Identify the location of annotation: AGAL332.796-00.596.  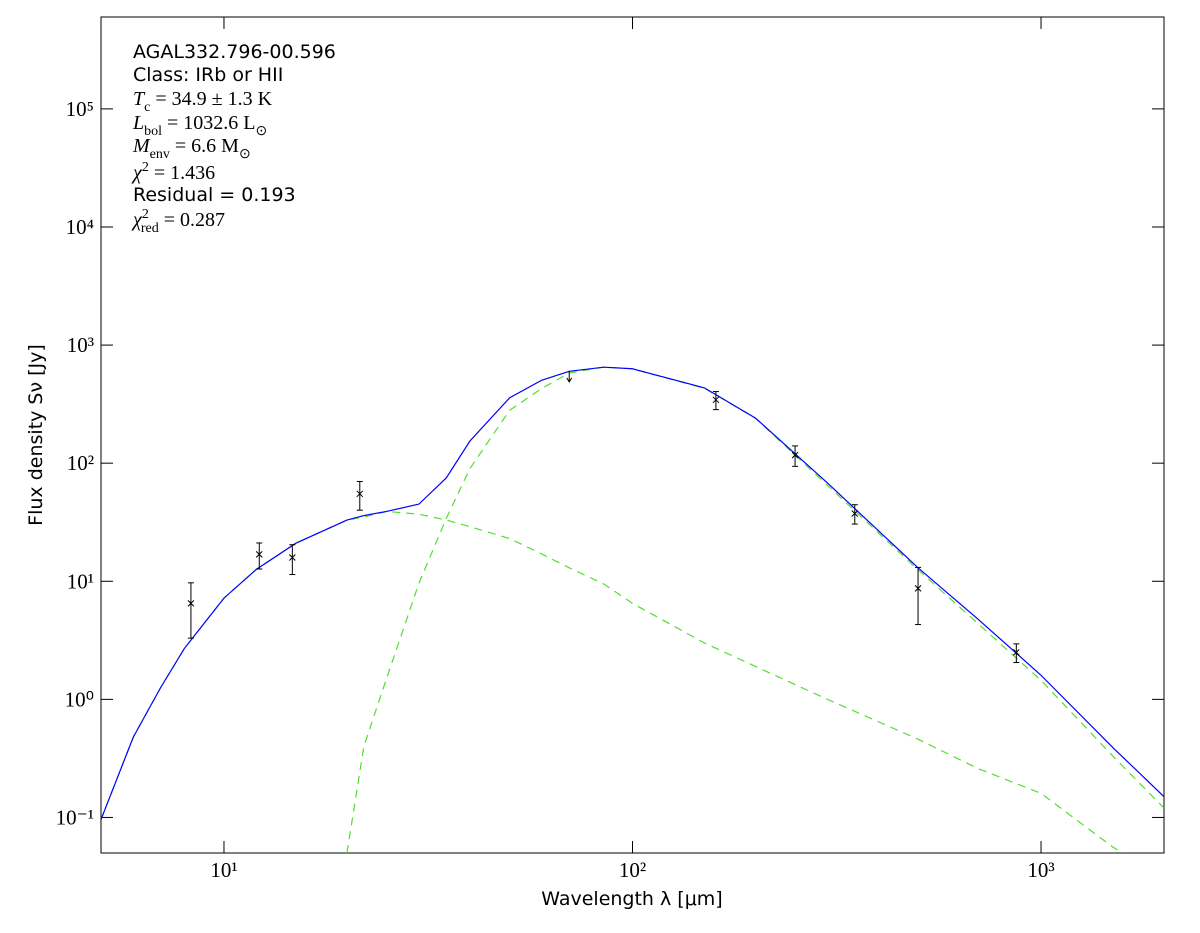
(234, 52).